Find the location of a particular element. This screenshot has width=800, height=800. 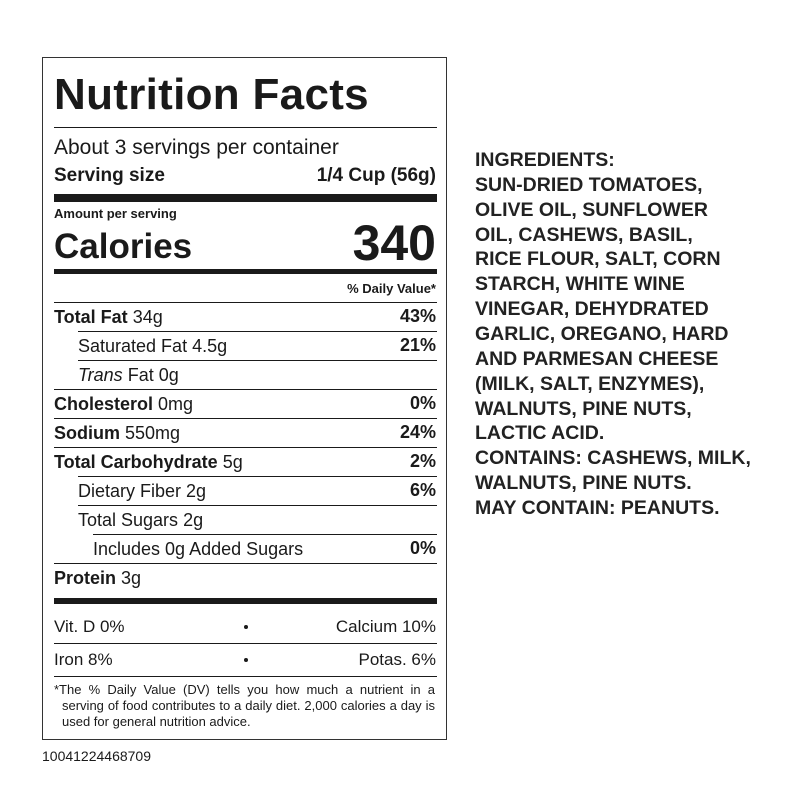

nutrient-row: Sodium 550mg is located at coordinates (117, 433).